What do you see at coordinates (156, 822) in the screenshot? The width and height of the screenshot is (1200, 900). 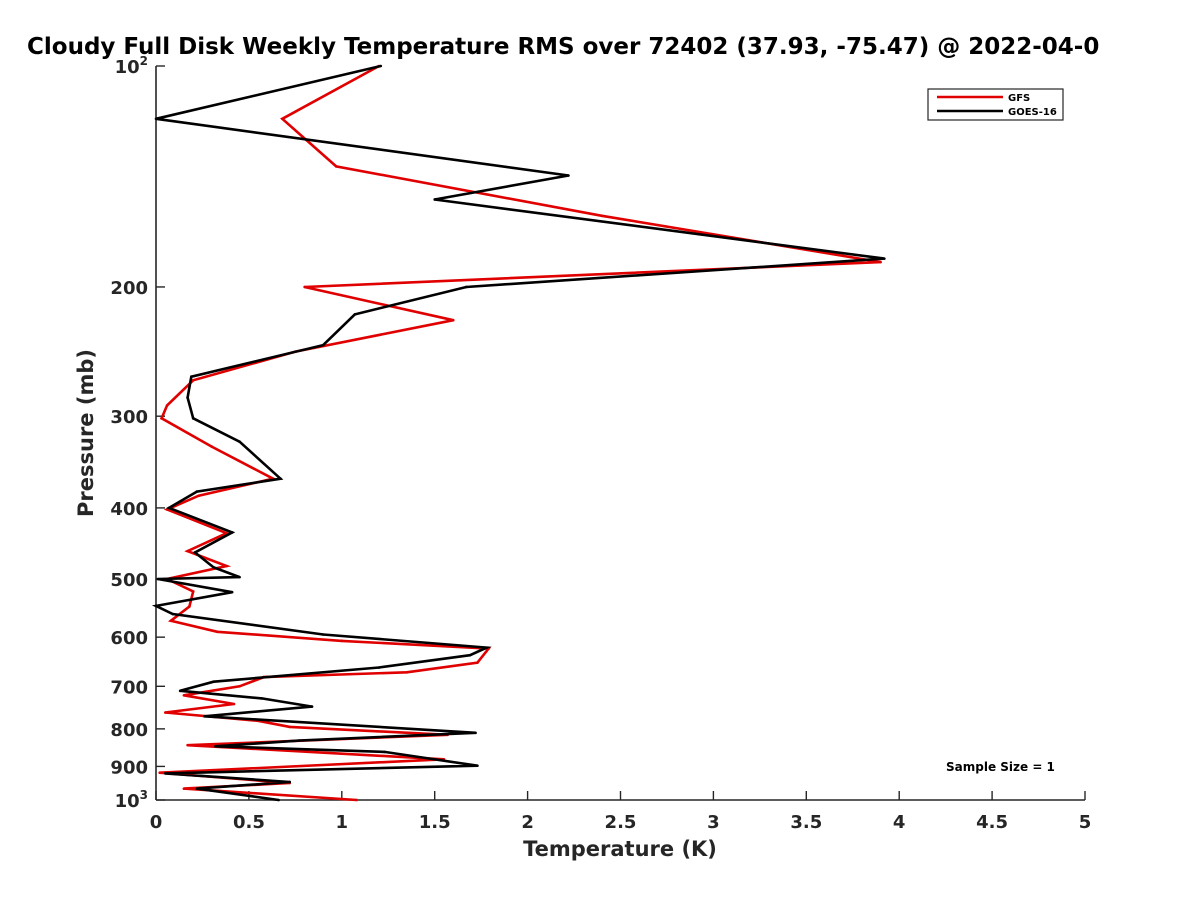 I see `x-tick-label: 0` at bounding box center [156, 822].